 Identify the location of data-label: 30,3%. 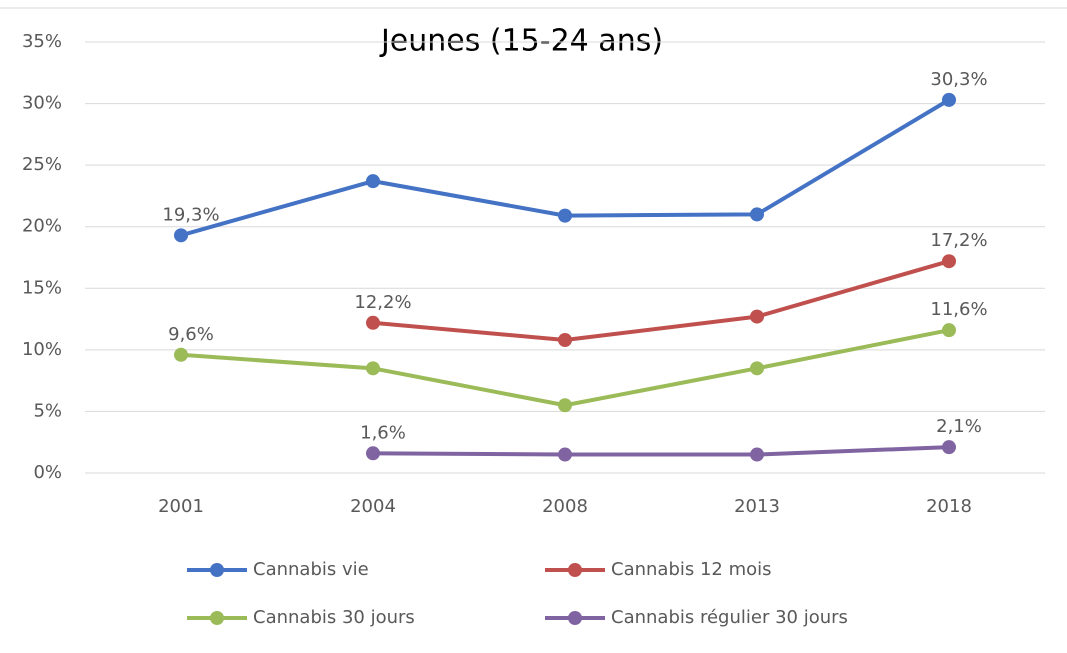
(958, 79).